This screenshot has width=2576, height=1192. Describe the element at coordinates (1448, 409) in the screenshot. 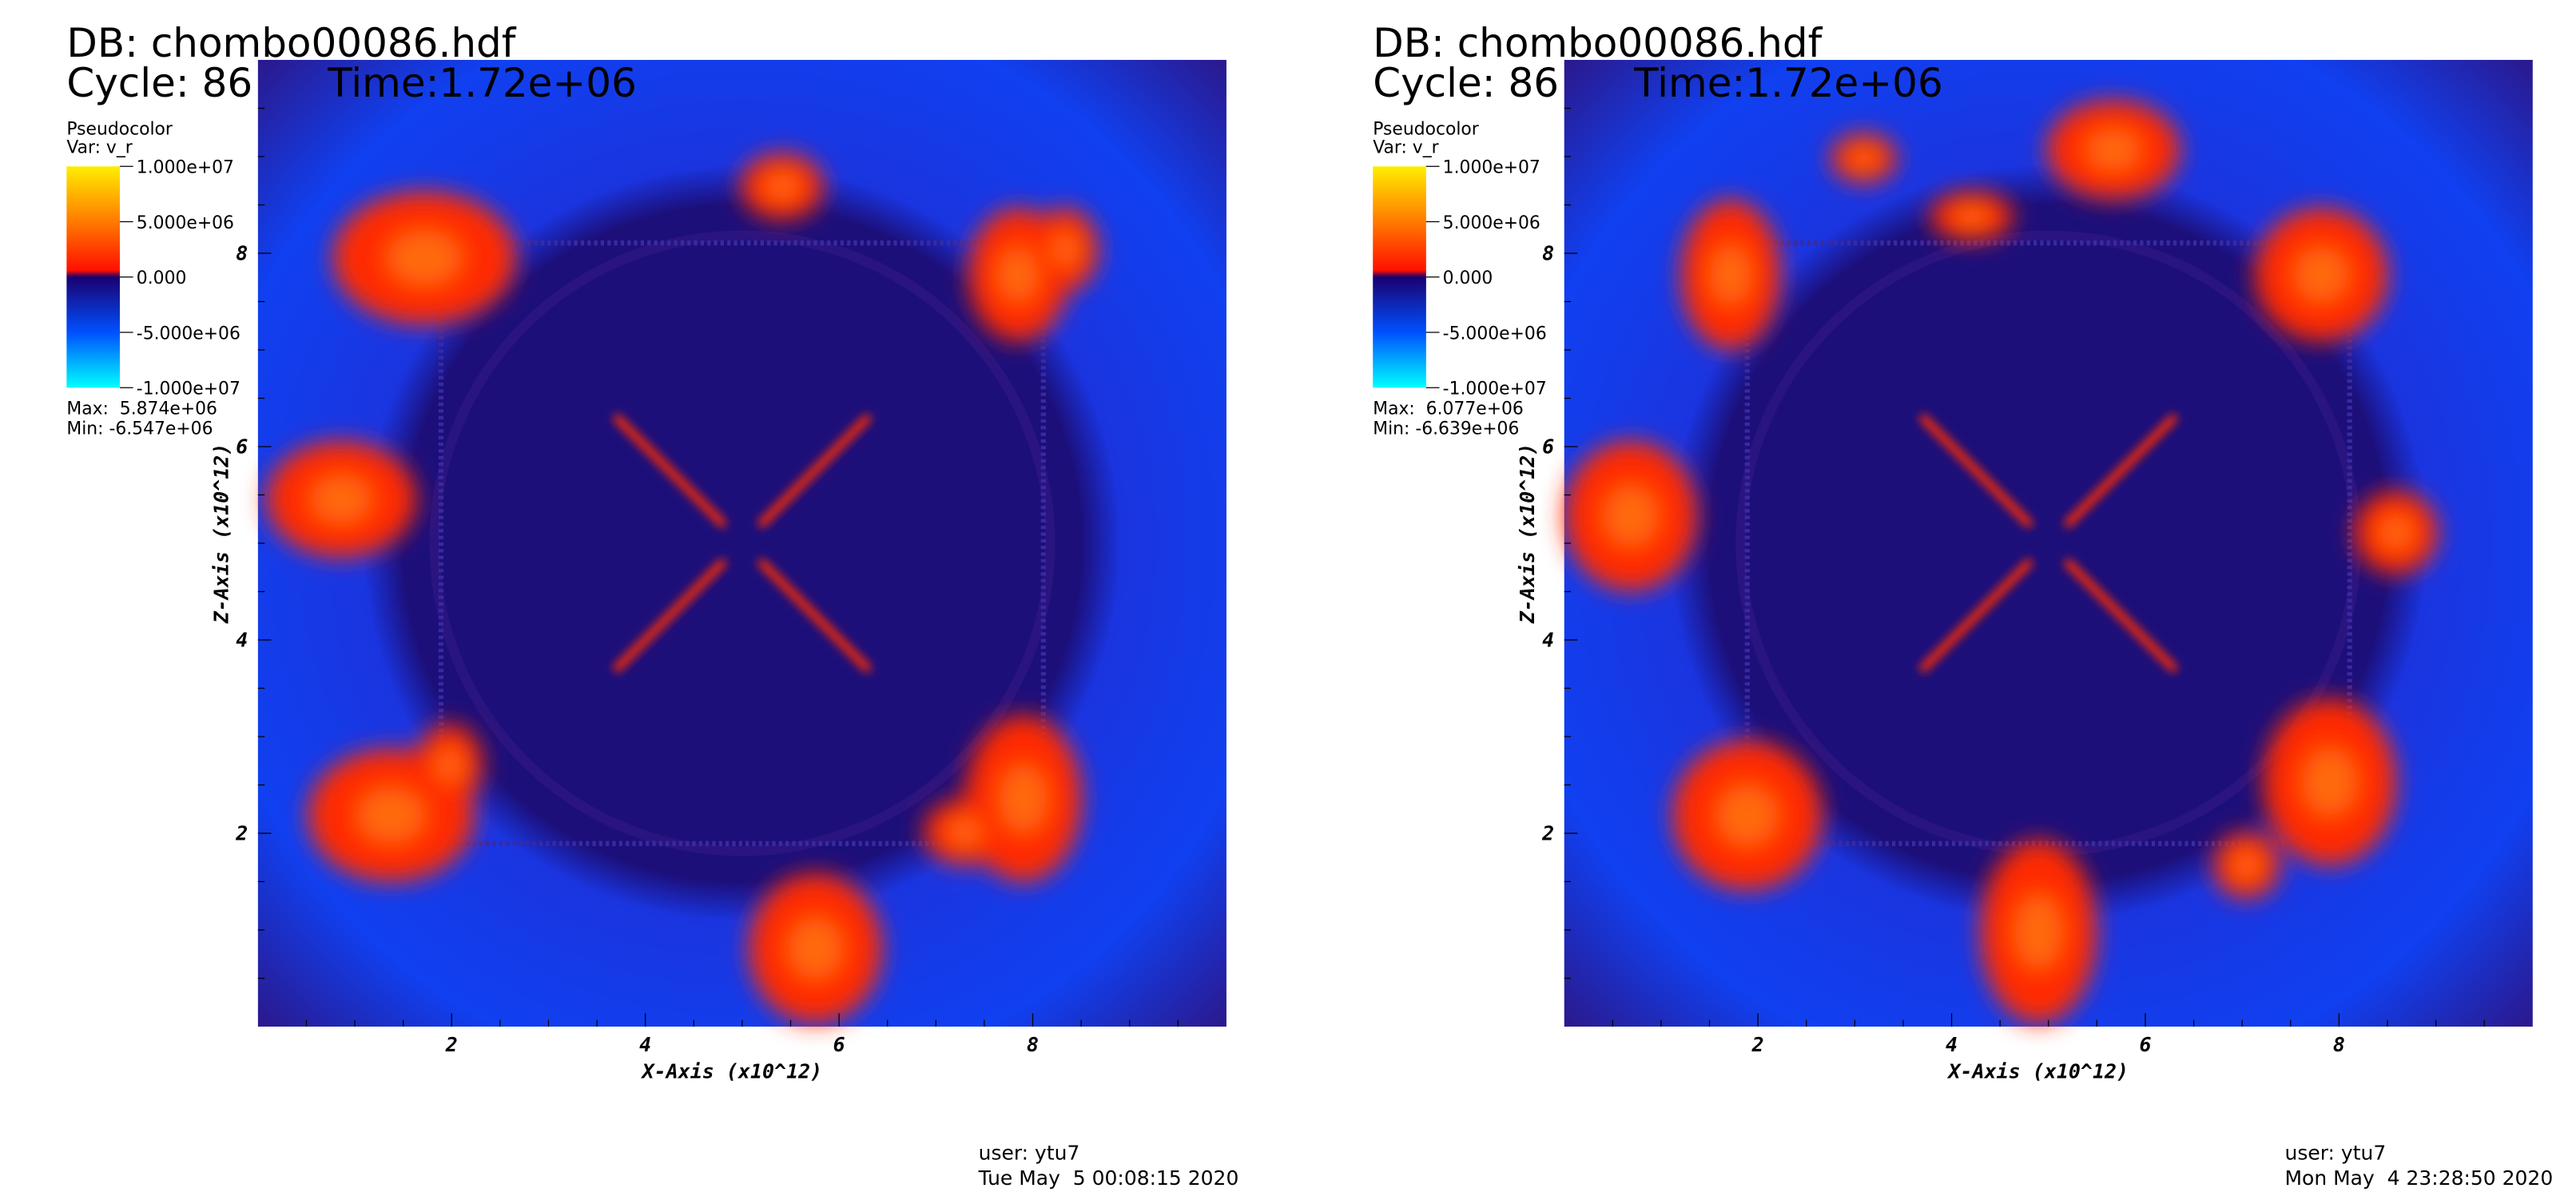

I see `legend-max: Max: 6.077e+06` at that location.